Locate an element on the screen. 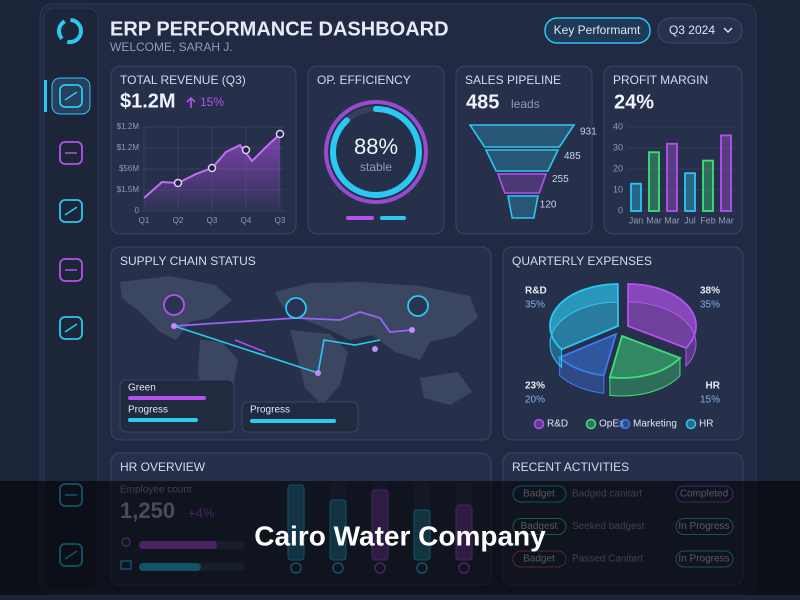 Image resolution: width=800 pixels, height=600 pixels. y-tick-label: 10 is located at coordinates (618, 189).